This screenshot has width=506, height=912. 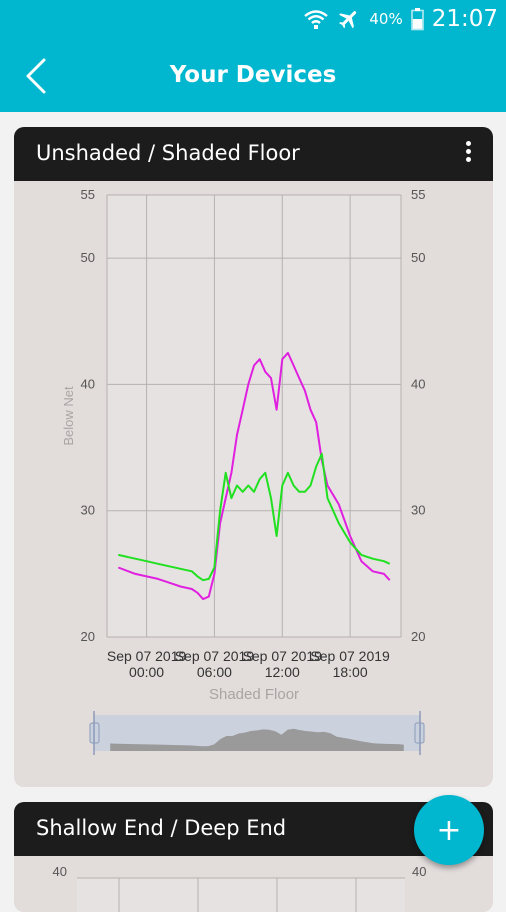 What do you see at coordinates (68, 416) in the screenshot?
I see `y-axis-label: Below Net` at bounding box center [68, 416].